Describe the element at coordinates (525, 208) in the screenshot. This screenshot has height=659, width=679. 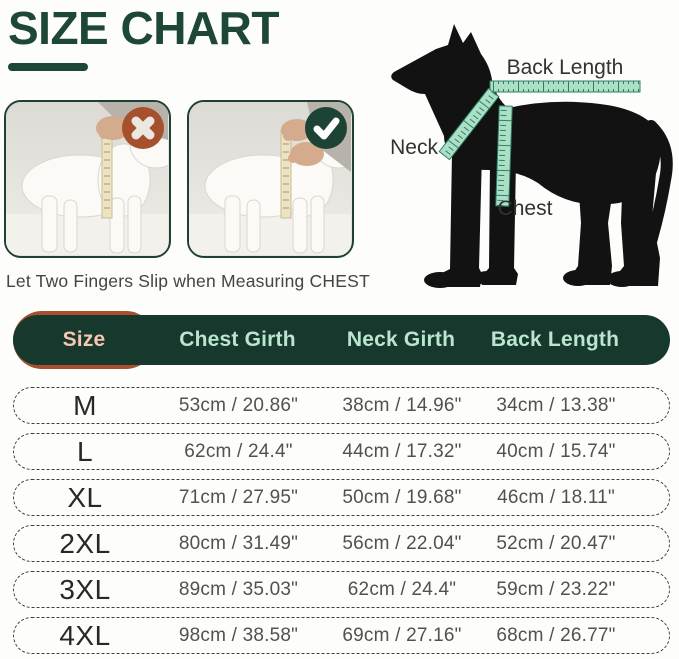
I see `chest-label: Chest` at that location.